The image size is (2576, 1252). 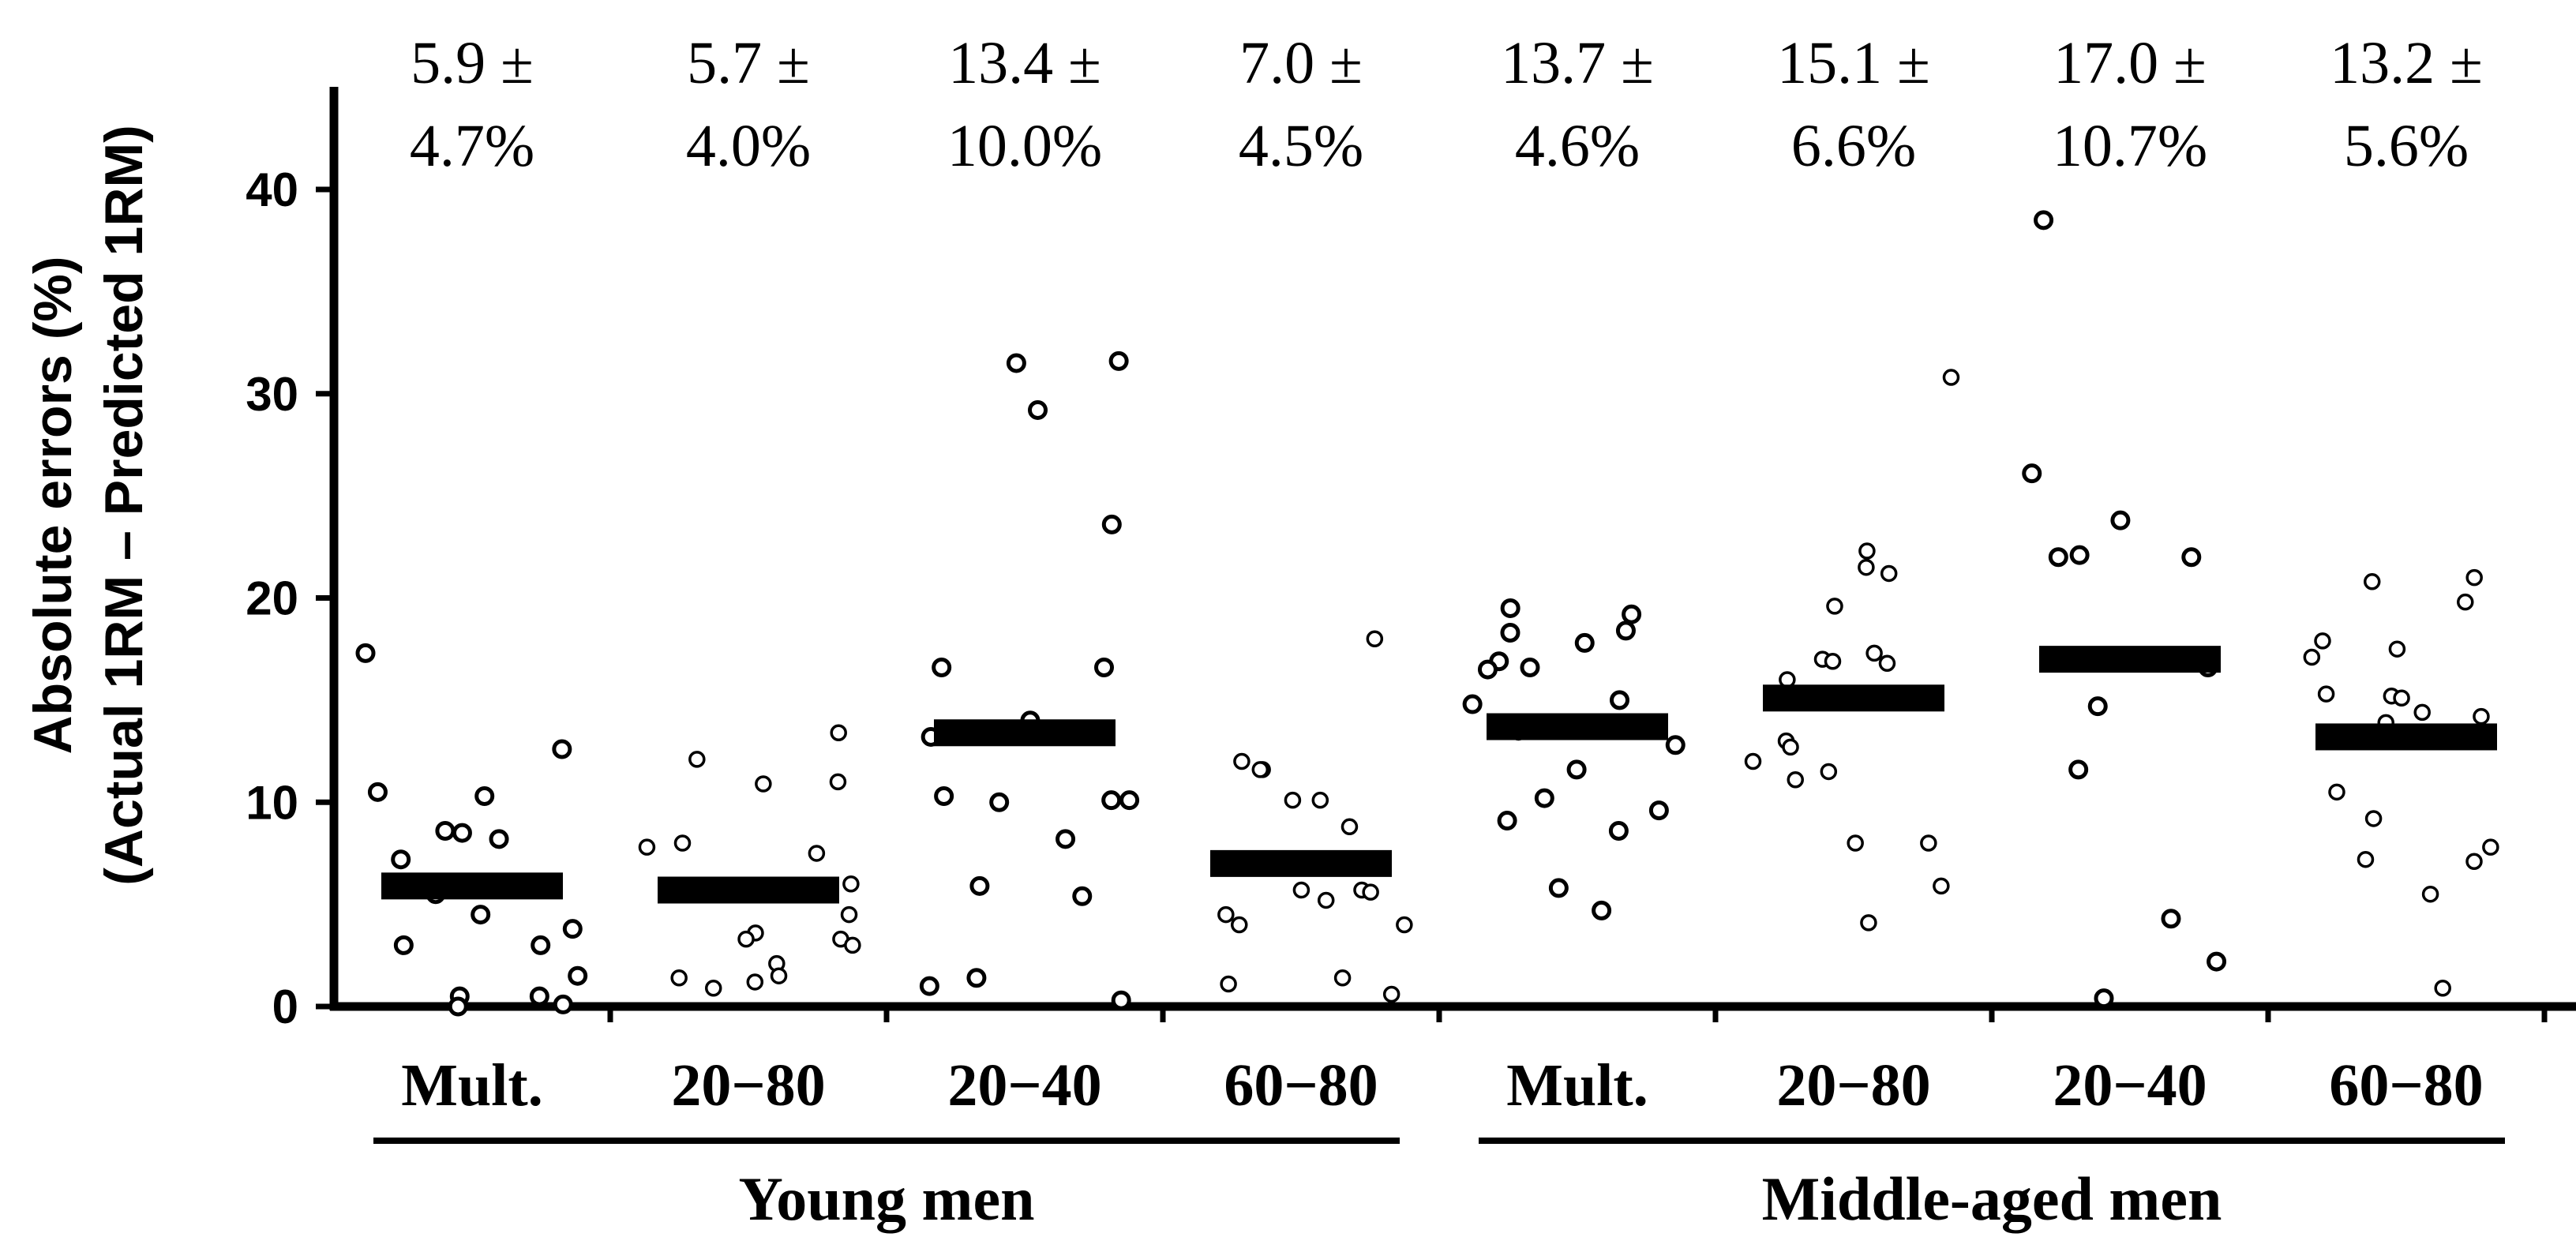 I want to click on y-ticks: 0 10 20 30 40, so click(x=290, y=598).